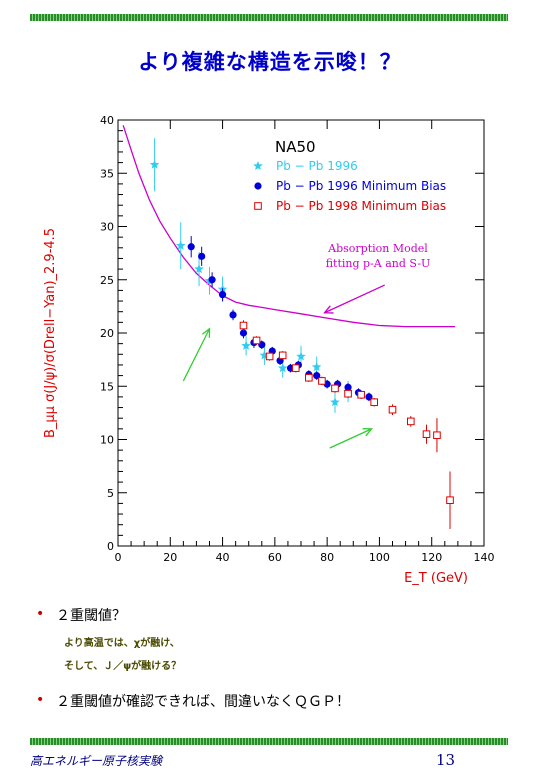 This screenshot has width=540, height=780. What do you see at coordinates (327, 557) in the screenshot?
I see `x-tick-label: 80` at bounding box center [327, 557].